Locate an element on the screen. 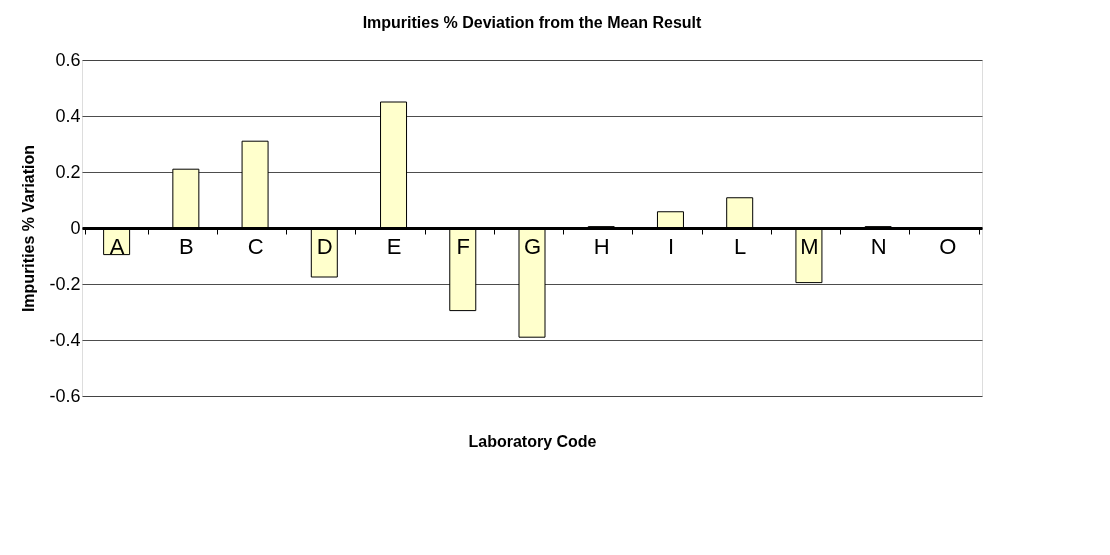 This screenshot has height=555, width=1110. x-tick-label: H is located at coordinates (601, 246).